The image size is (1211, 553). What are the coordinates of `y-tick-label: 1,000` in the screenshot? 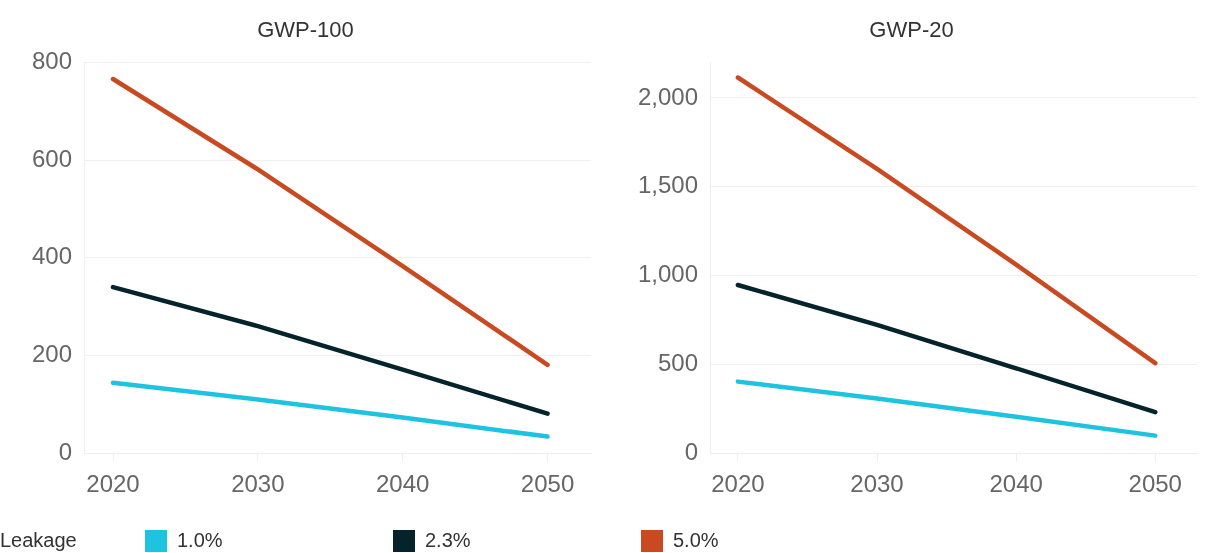 It's located at (668, 274).